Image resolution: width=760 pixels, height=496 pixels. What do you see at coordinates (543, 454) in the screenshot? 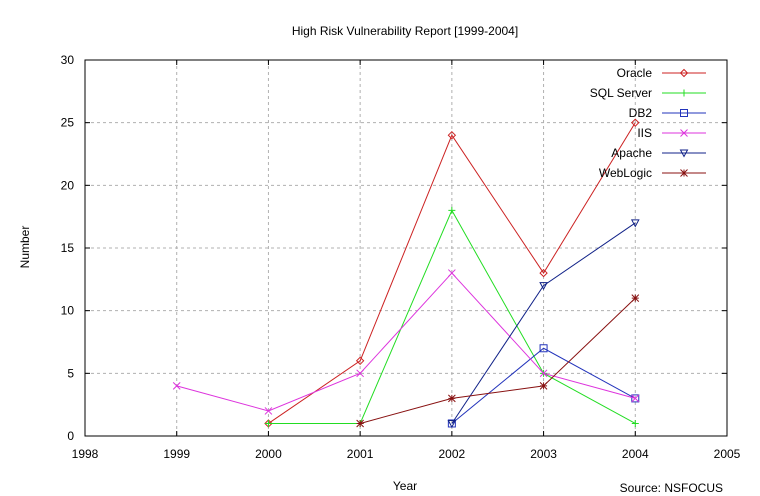
I see `x-tick-label: 2003` at bounding box center [543, 454].